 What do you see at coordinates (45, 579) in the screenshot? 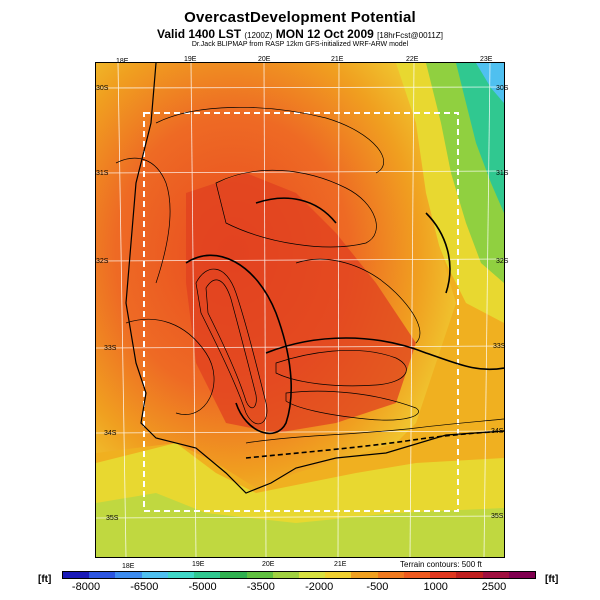
I see `unit-left: [ft]` at bounding box center [45, 579].